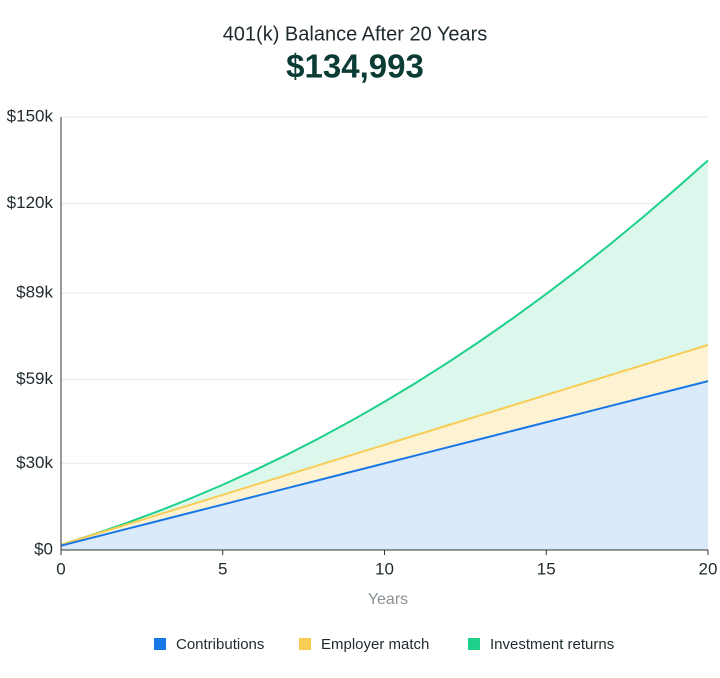 This screenshot has height=678, width=720. I want to click on legend-label: Employer match, so click(375, 644).